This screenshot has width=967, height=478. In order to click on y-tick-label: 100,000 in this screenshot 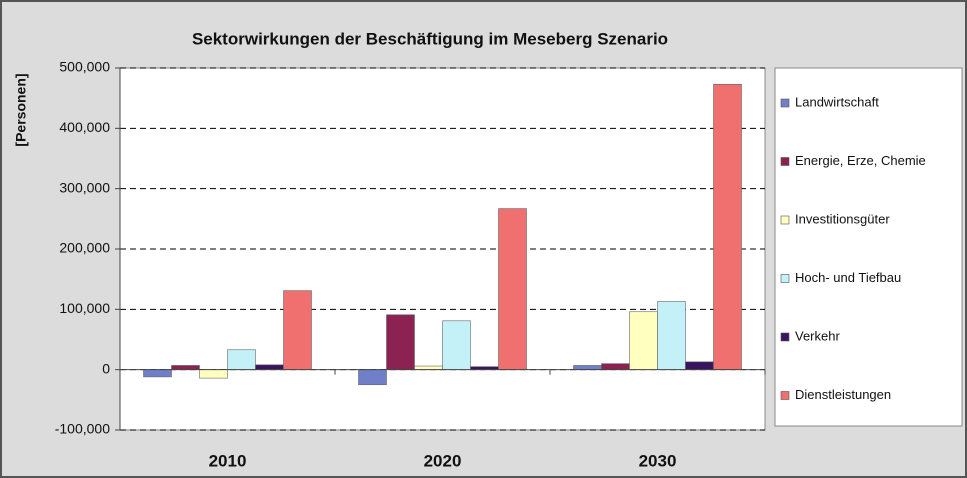, I will do `click(84, 308)`.